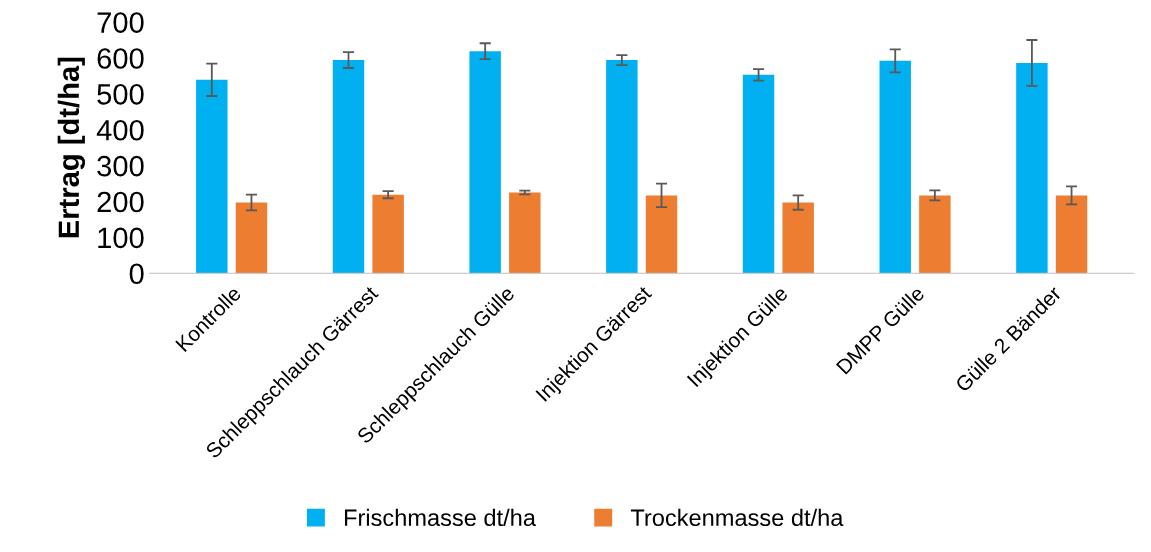 The width and height of the screenshot is (1151, 552). I want to click on y-tick-label: 700, so click(120, 22).